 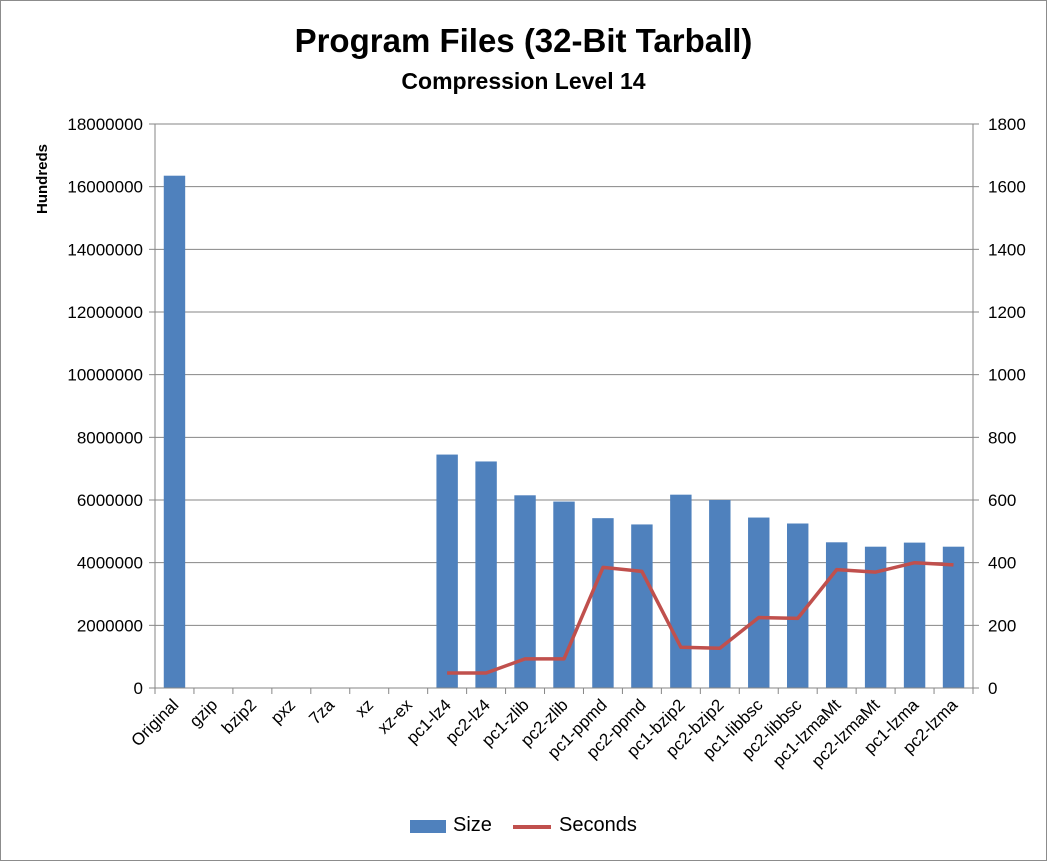 I want to click on y2-tick-label: 400, so click(x=1002, y=563).